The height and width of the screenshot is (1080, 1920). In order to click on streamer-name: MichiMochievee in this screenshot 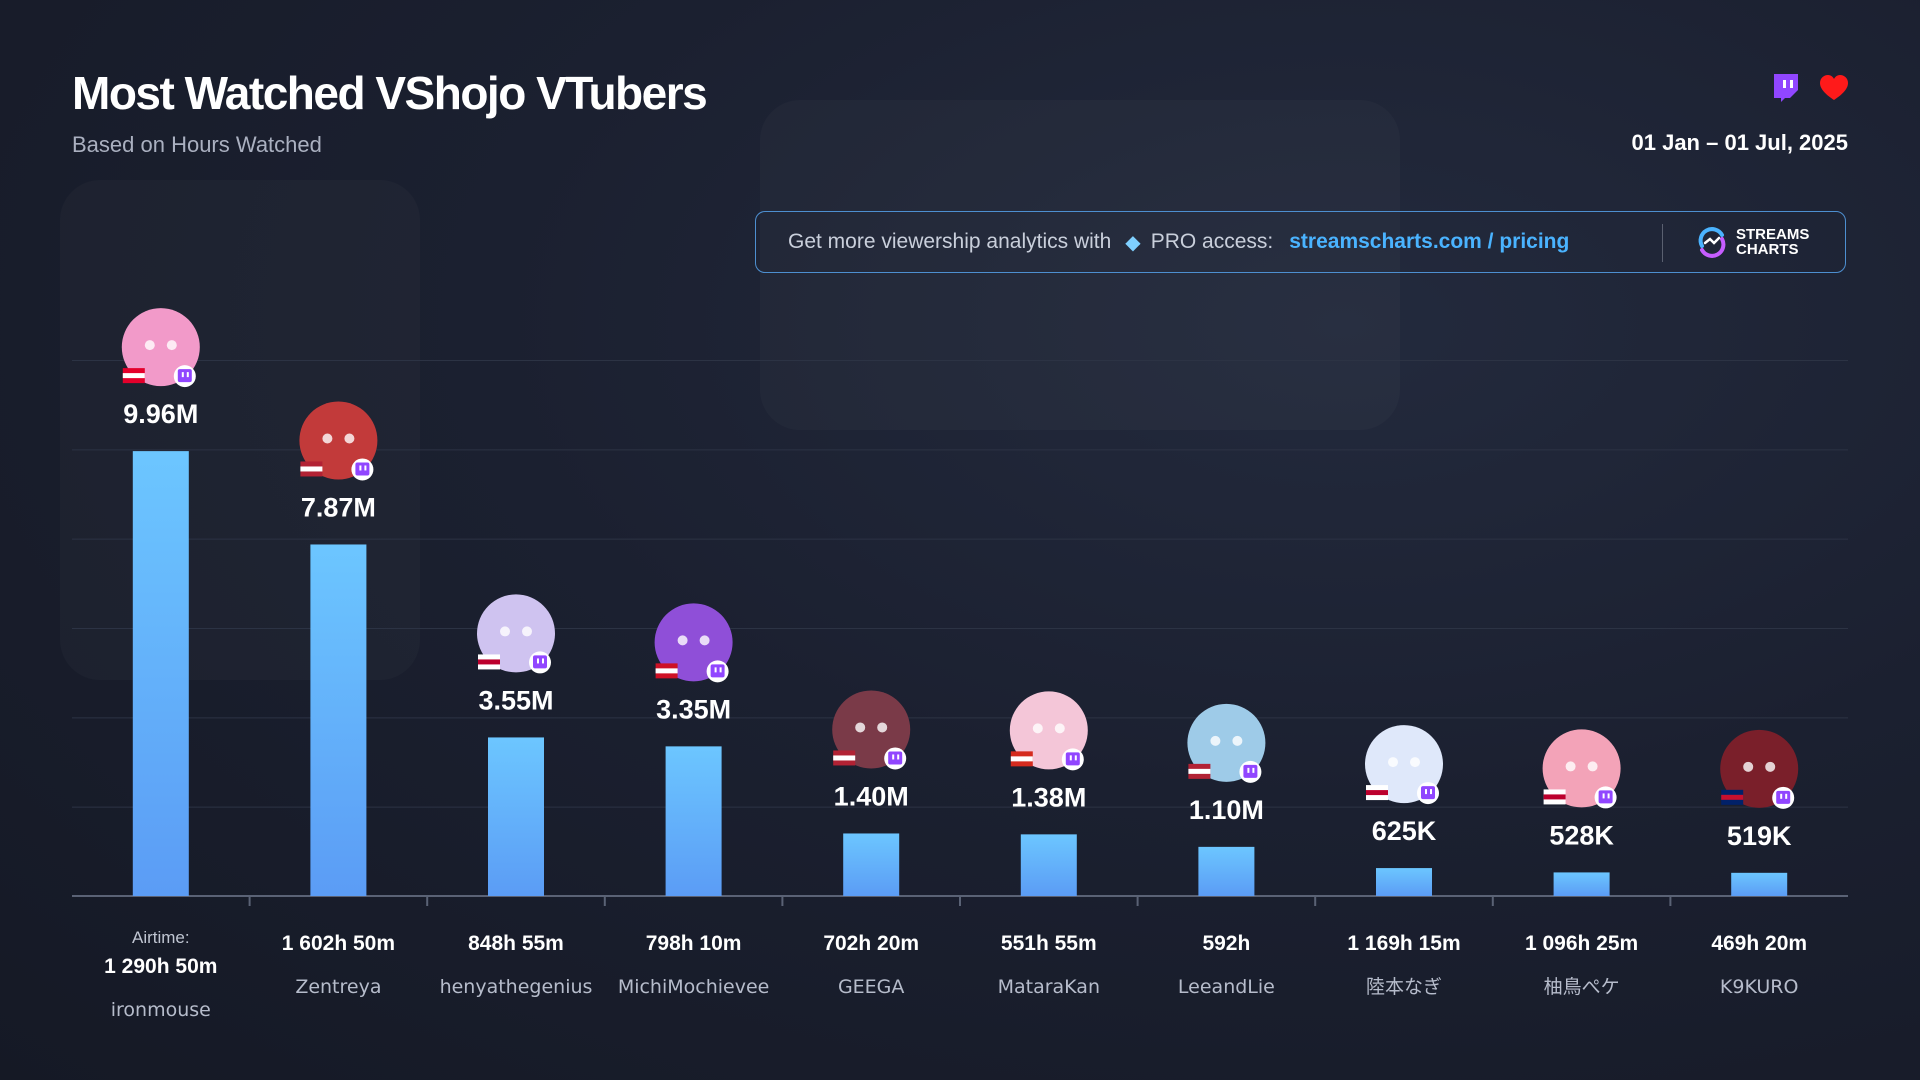, I will do `click(694, 987)`.